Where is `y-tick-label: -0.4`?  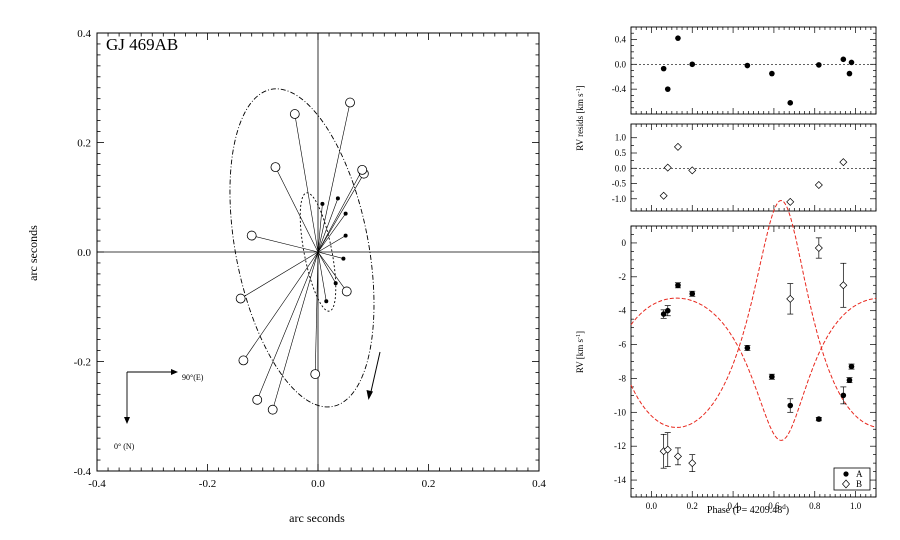
y-tick-label: -0.4 is located at coordinates (83, 472).